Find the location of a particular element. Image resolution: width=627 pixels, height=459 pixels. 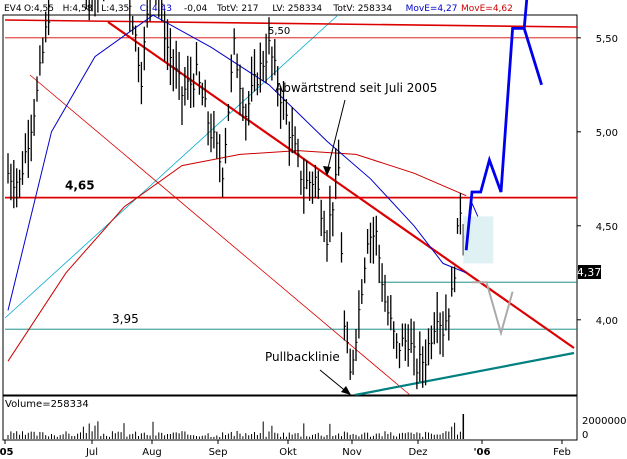

header-item-7: TotV: 258334 is located at coordinates (362, 9).